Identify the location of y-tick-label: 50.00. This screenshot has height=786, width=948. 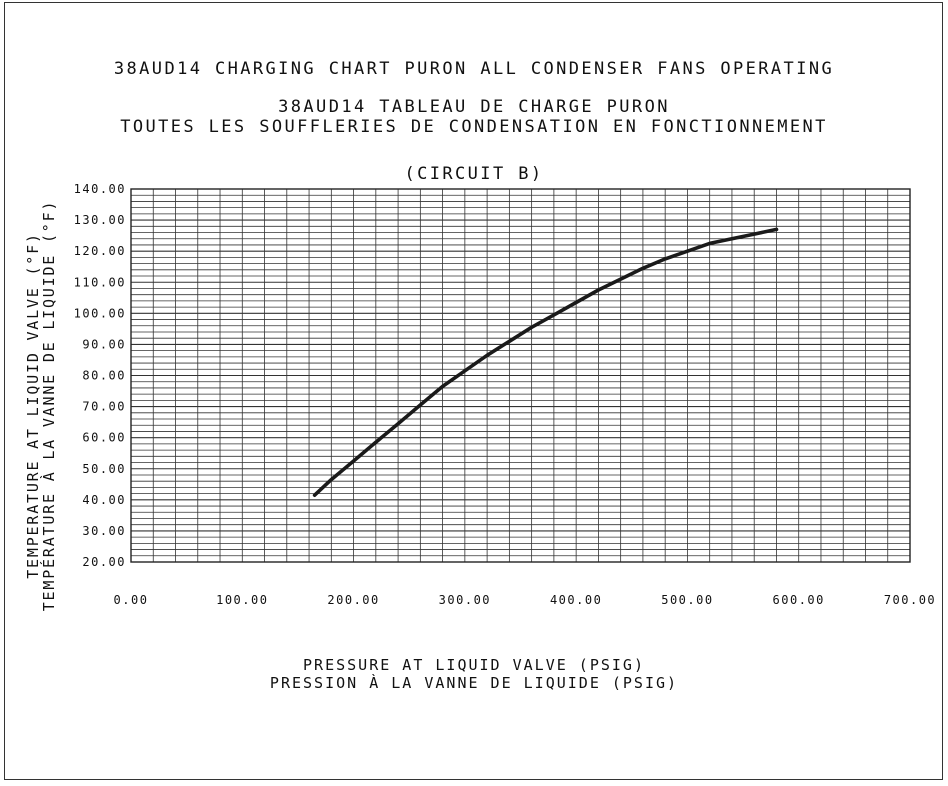
(104, 469).